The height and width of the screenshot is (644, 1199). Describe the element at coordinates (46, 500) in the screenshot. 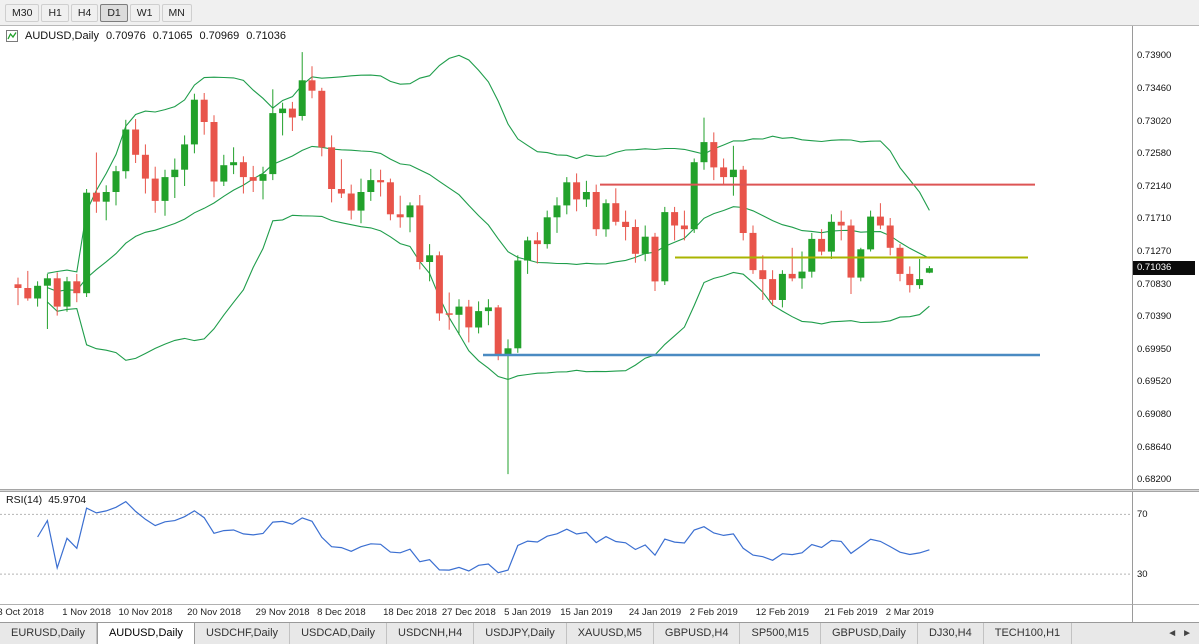

I see `rsi-header: RSI(14) 45.9704` at that location.